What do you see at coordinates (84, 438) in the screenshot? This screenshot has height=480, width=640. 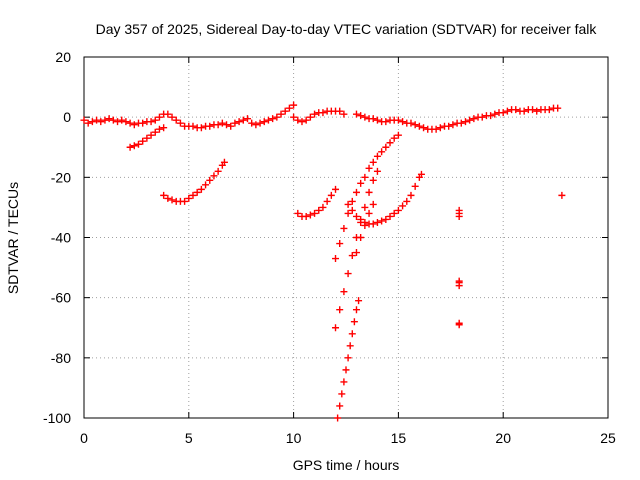 I see `x-tick-label: 0` at bounding box center [84, 438].